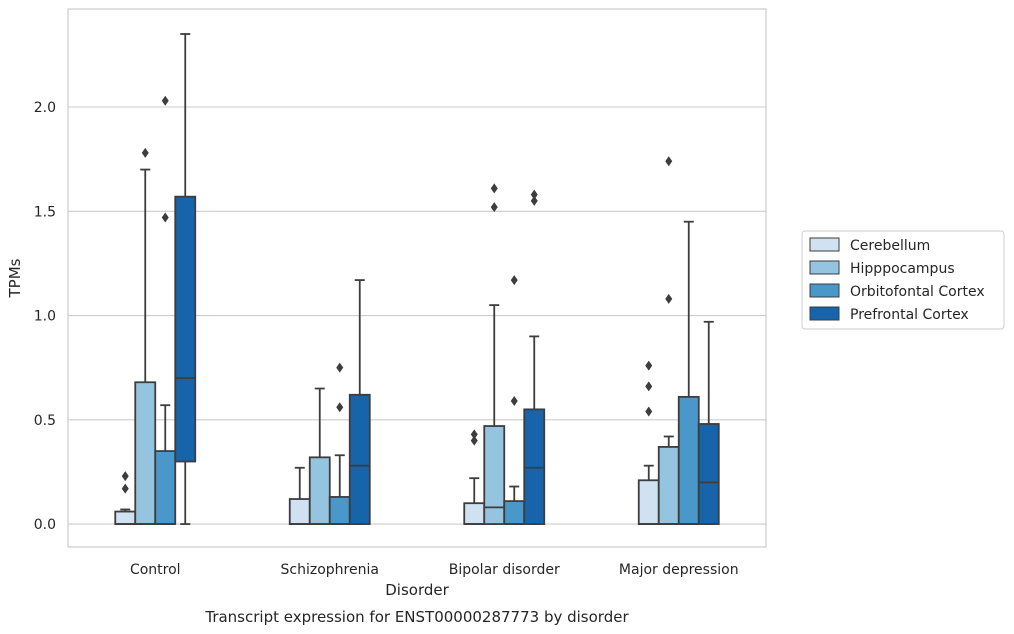 The image size is (1014, 634). Describe the element at coordinates (679, 570) in the screenshot. I see `x-tick-label: Major depression` at that location.